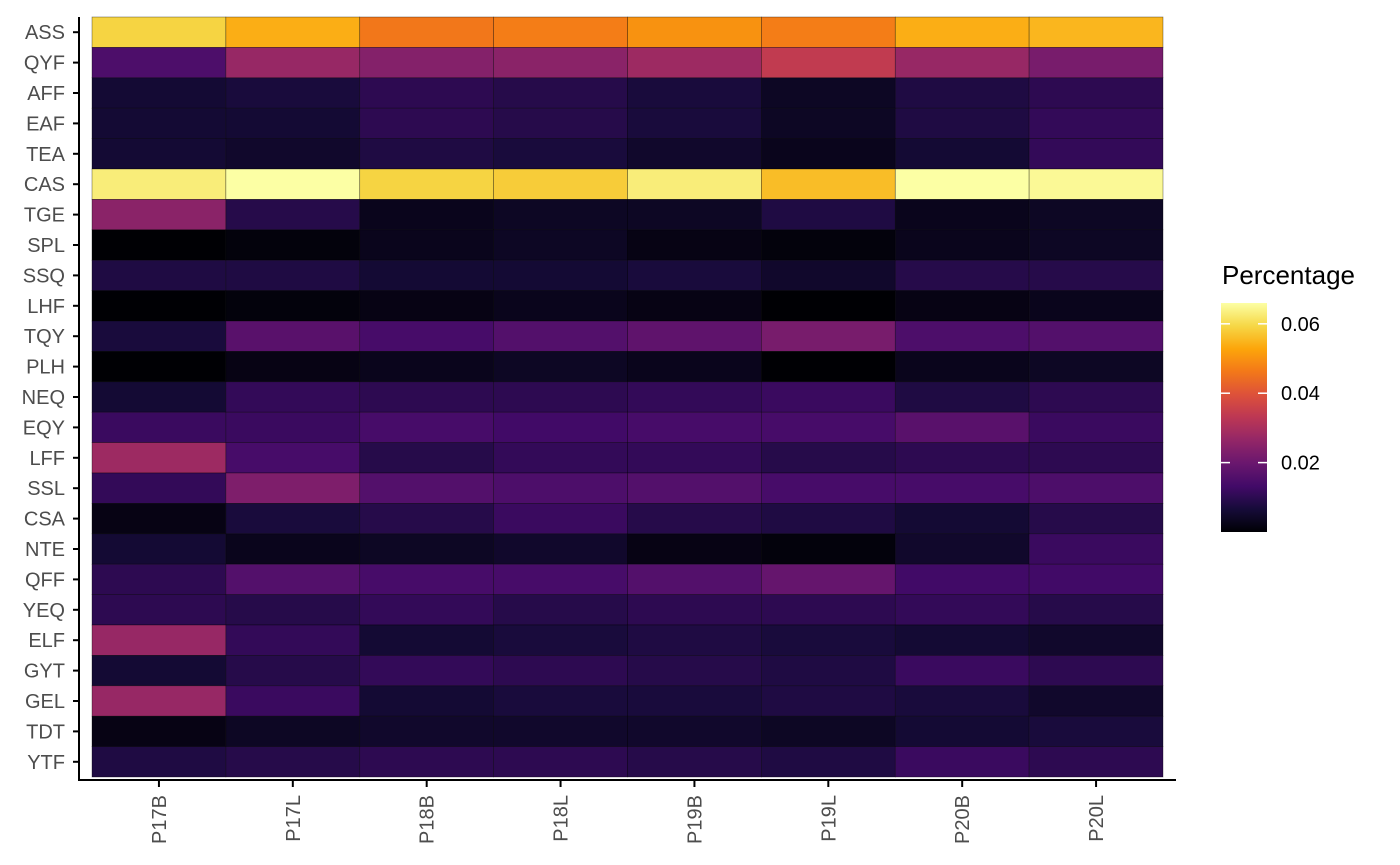 Image resolution: width=1400 pixels, height=865 pixels. What do you see at coordinates (44, 276) in the screenshot?
I see `y-tick-label: SSQ` at bounding box center [44, 276].